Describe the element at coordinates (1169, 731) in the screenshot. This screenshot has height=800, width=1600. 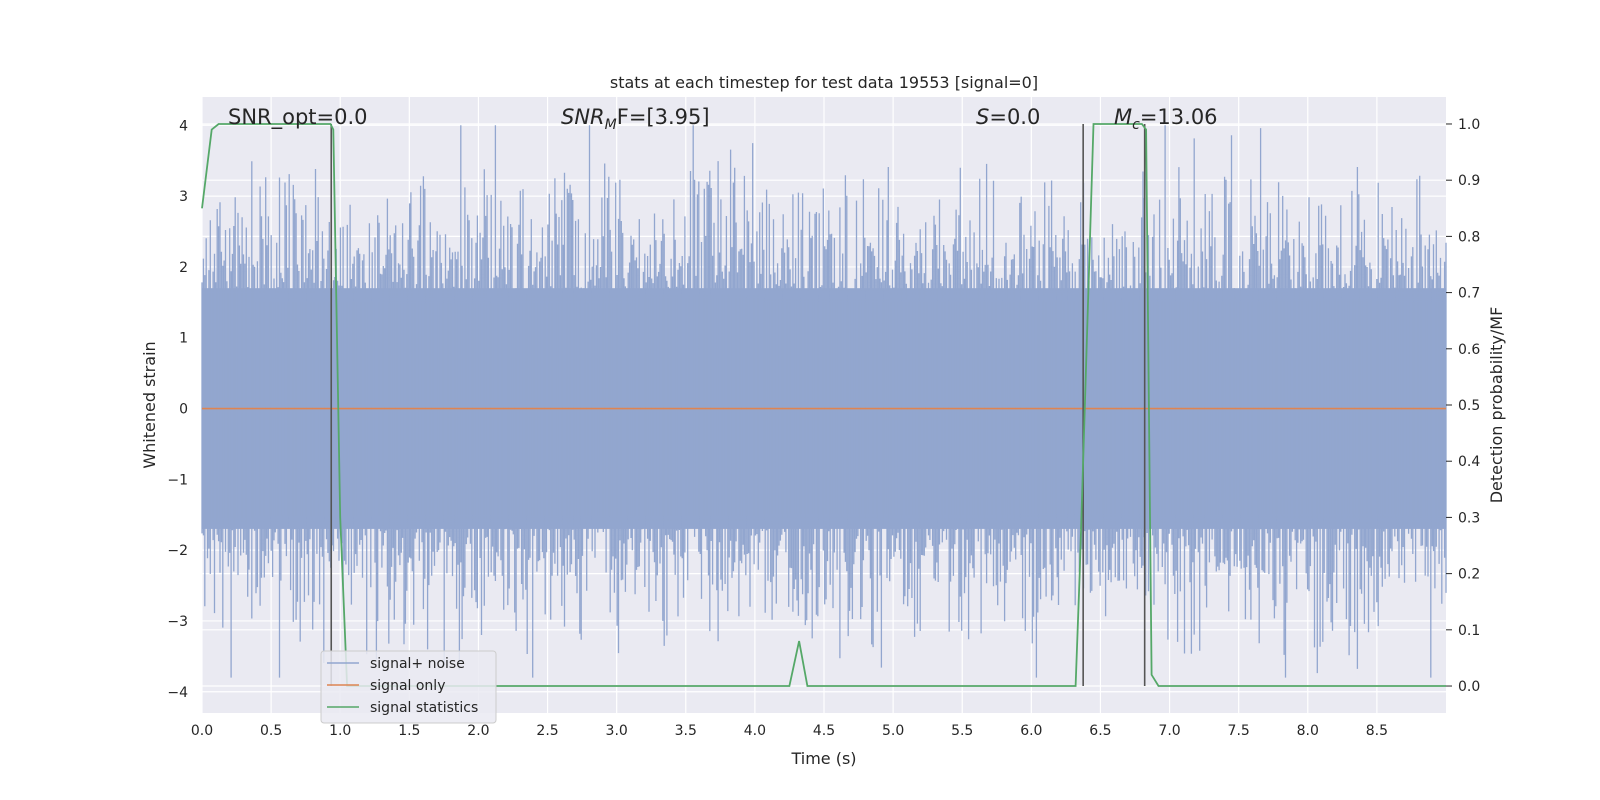
I see `x-tick-label: 7.0` at that location.